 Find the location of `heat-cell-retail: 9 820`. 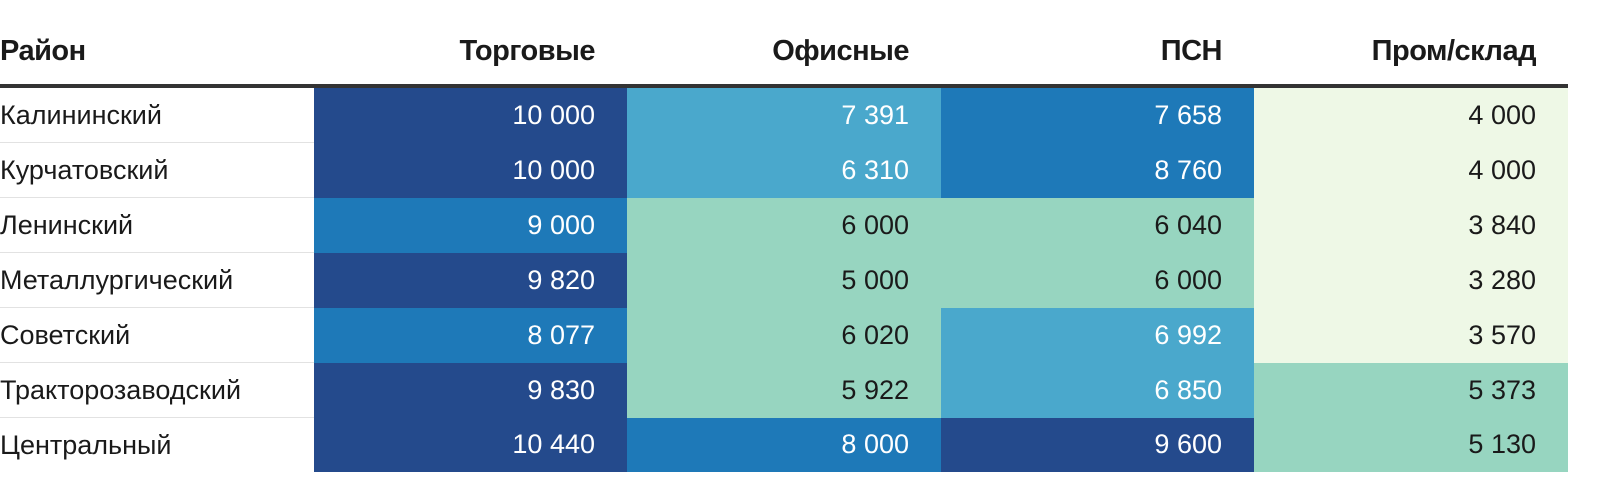

heat-cell-retail: 9 820 is located at coordinates (470, 280).